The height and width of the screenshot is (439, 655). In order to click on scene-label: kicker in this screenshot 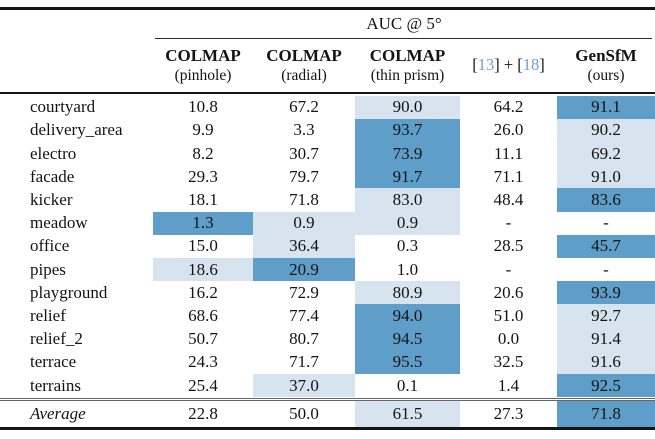, I will do `click(51, 200)`.